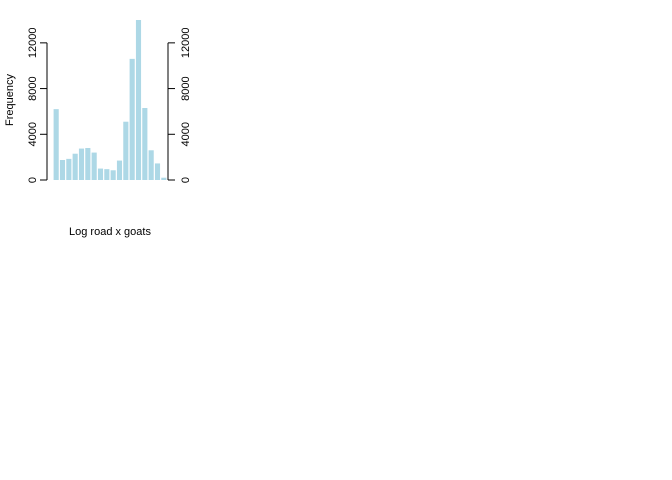 Image resolution: width=672 pixels, height=480 pixels. Describe the element at coordinates (10, 100) in the screenshot. I see `y-axis-label: Frequency` at that location.